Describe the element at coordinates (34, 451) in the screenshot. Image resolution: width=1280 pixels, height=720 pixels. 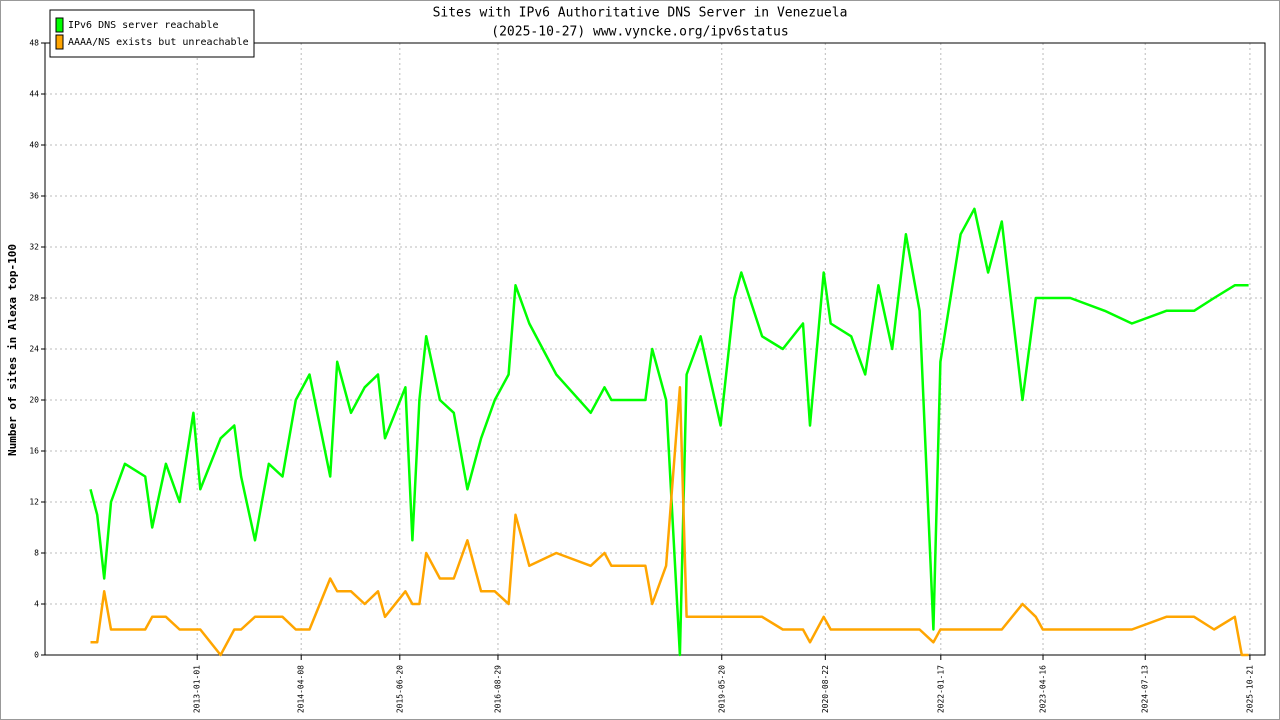
I see `y-tick-label: 16` at that location.